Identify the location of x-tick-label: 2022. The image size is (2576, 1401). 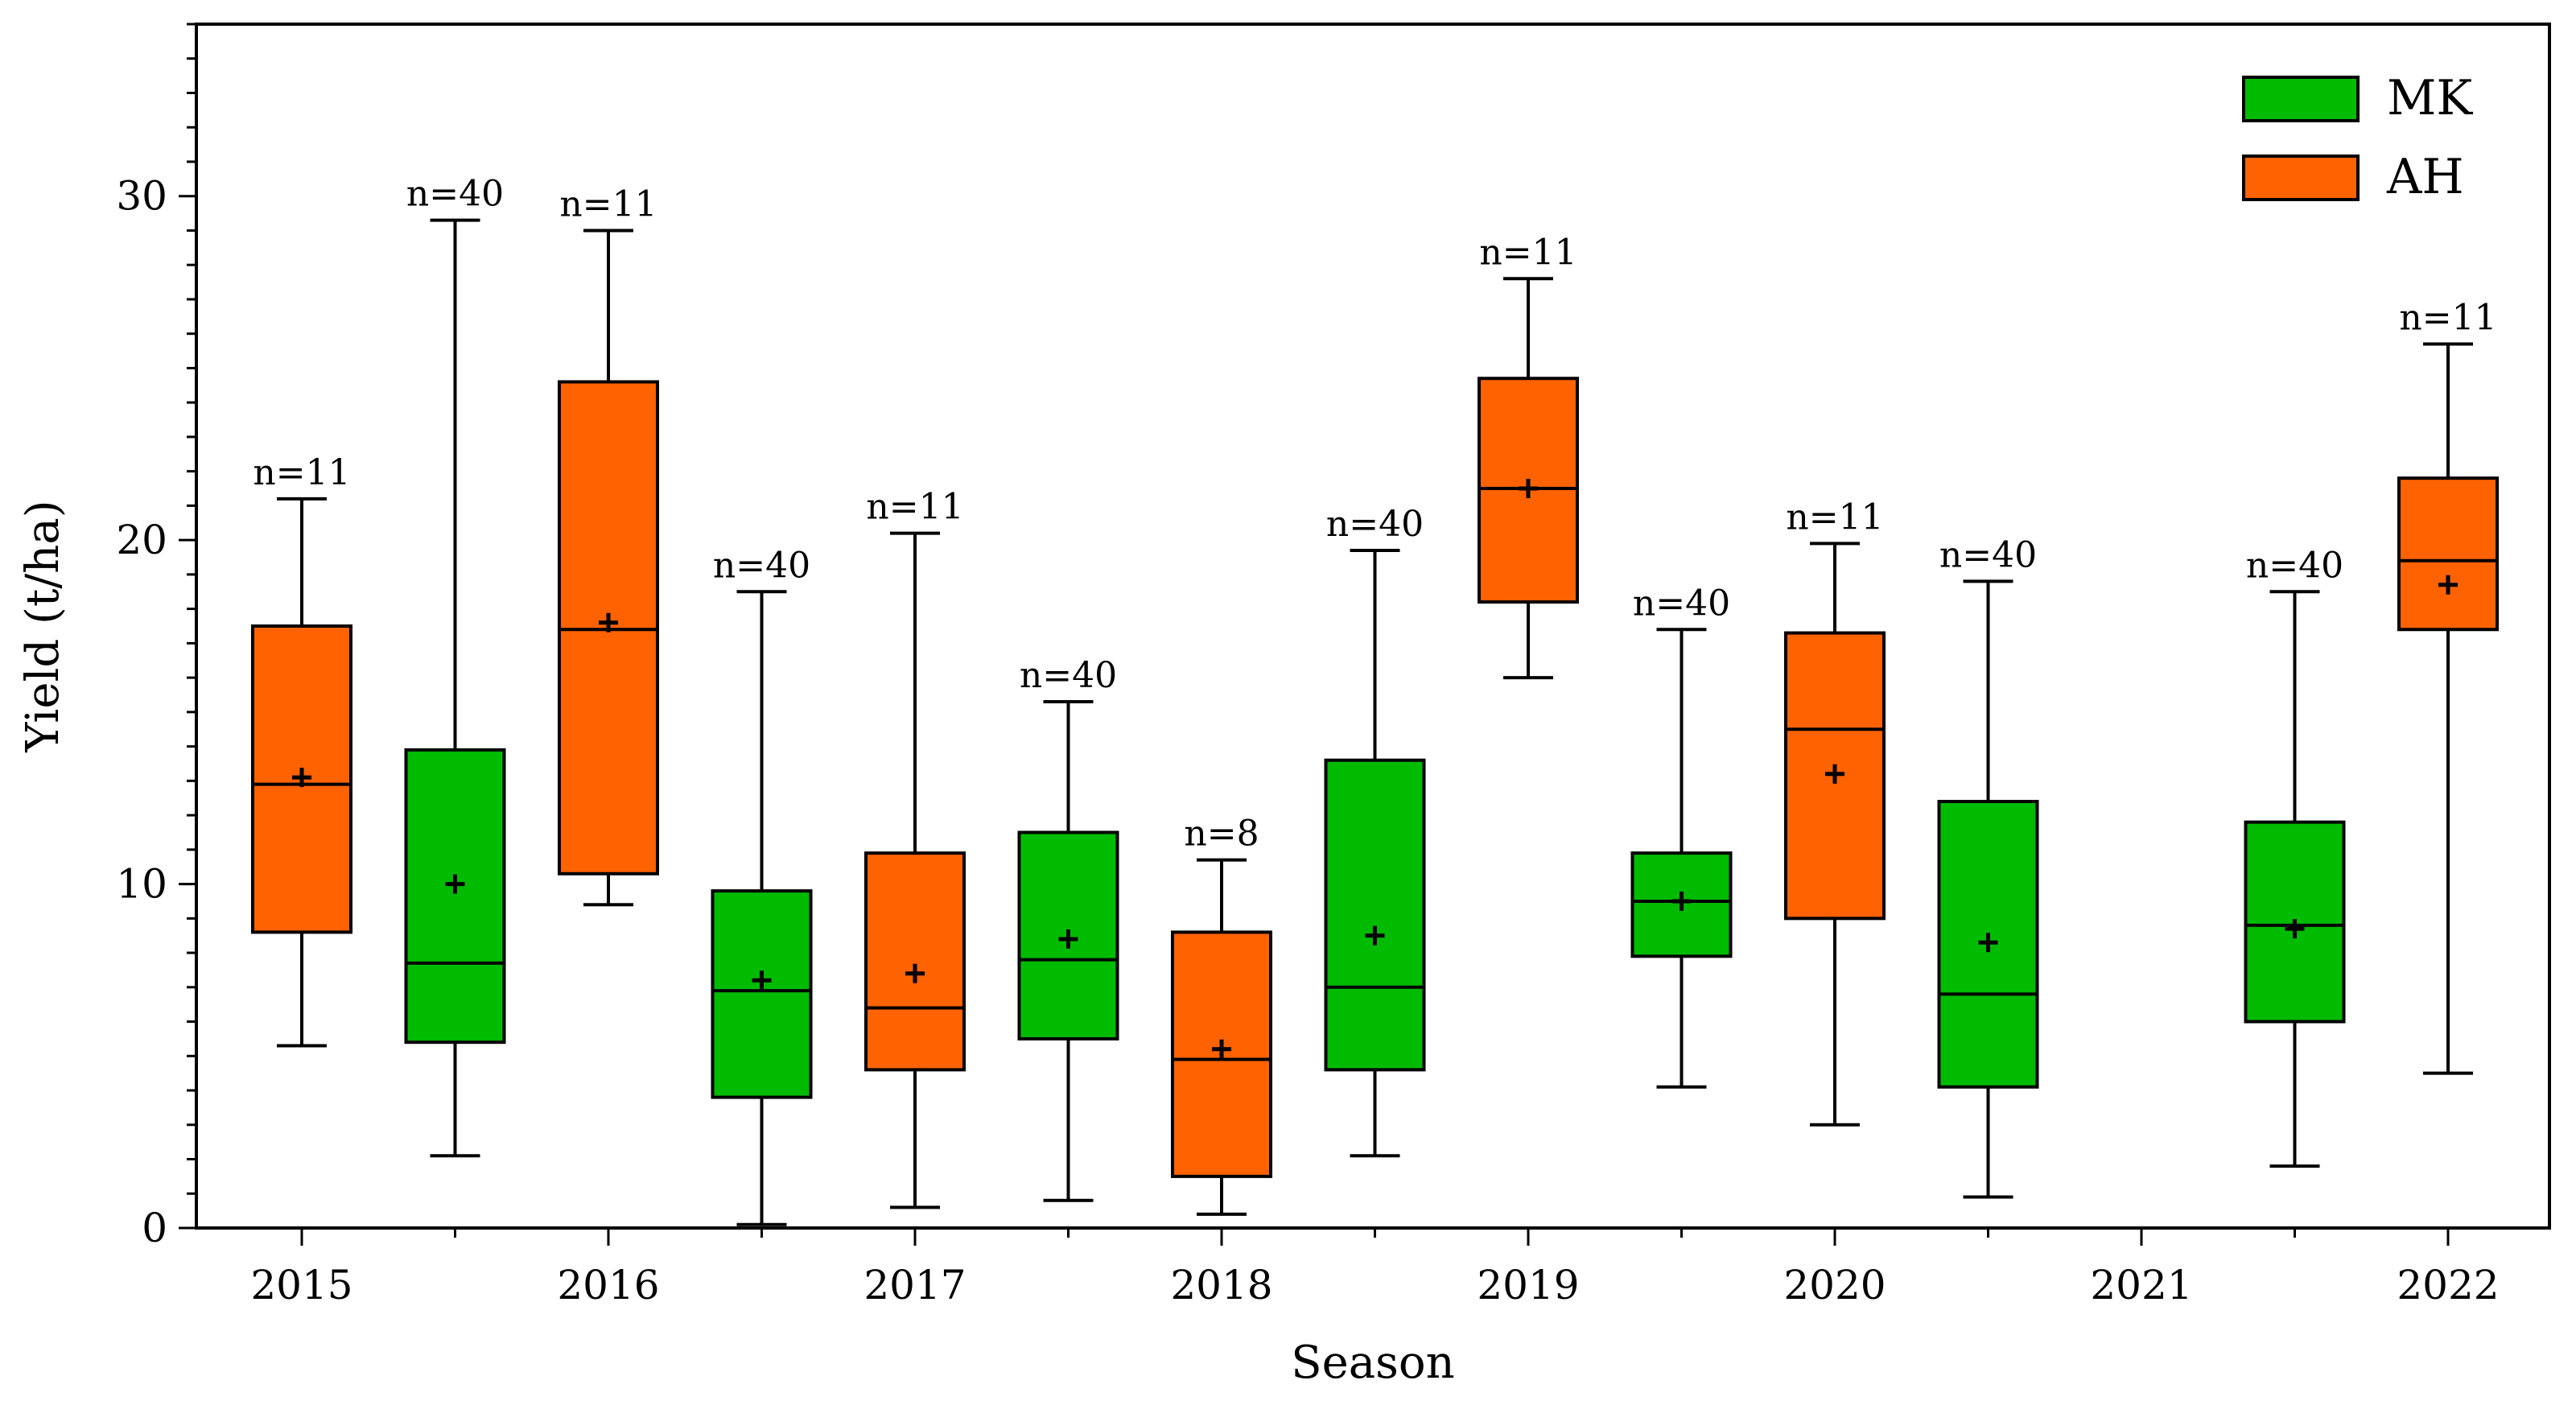
(2448, 1285).